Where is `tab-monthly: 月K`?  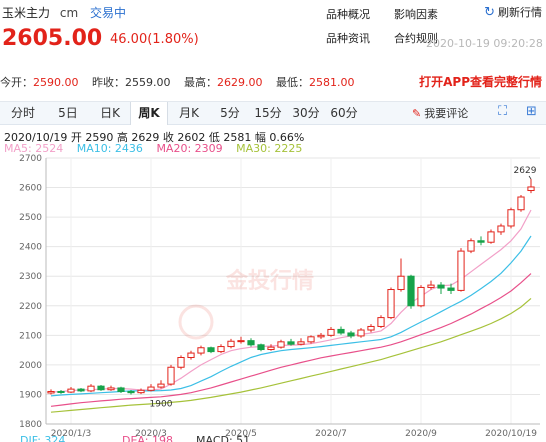 tab-monthly: 月K is located at coordinates (189, 113).